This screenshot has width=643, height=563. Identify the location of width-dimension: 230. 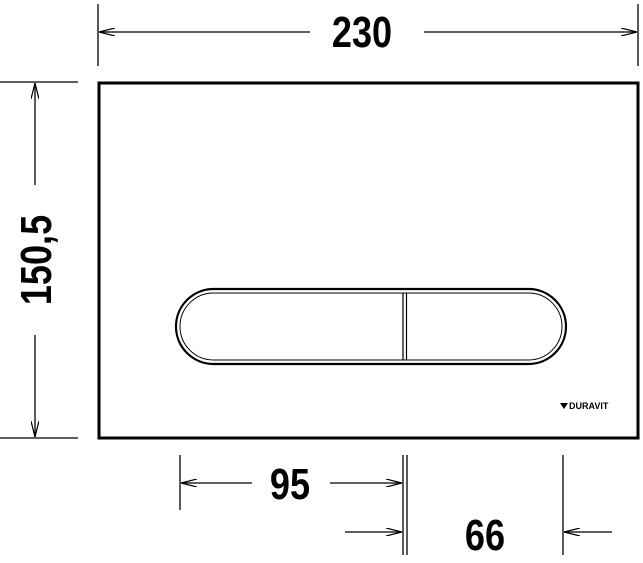
(368, 35).